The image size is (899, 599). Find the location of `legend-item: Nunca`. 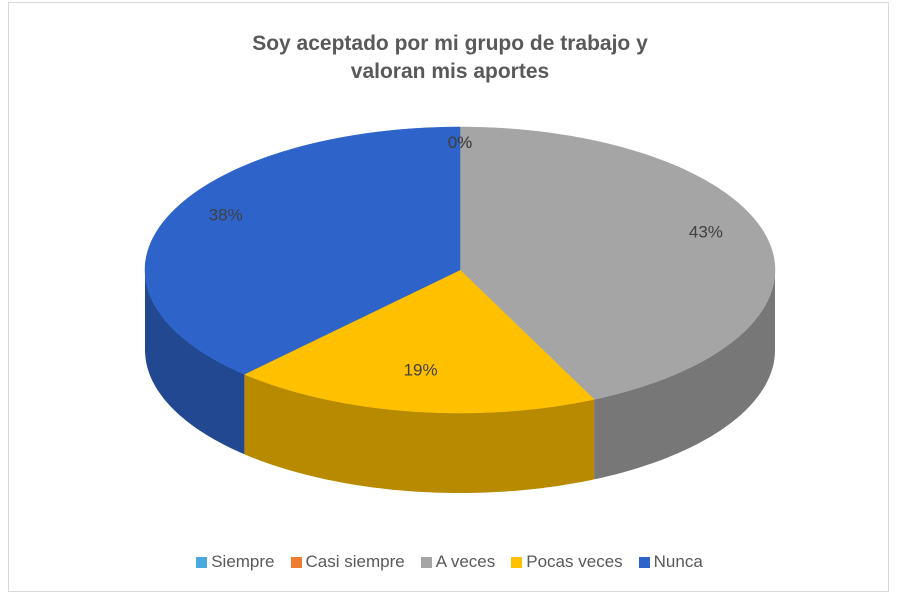

legend-item: Nunca is located at coordinates (670, 562).